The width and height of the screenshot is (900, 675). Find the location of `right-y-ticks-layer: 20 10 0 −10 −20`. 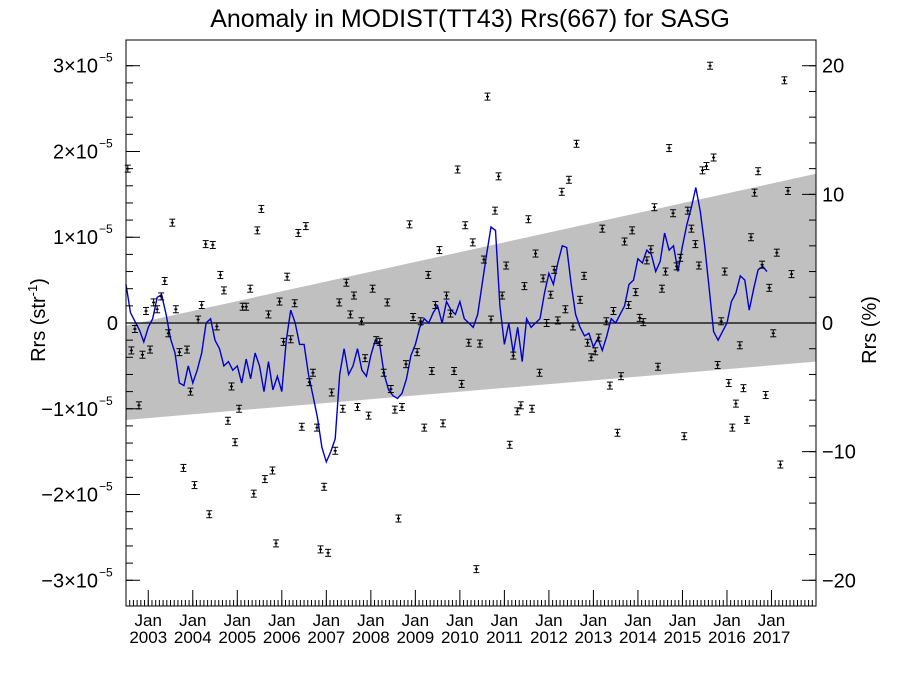

right-y-ticks-layer: 20 10 0 −10 −20 is located at coordinates (829, 323).